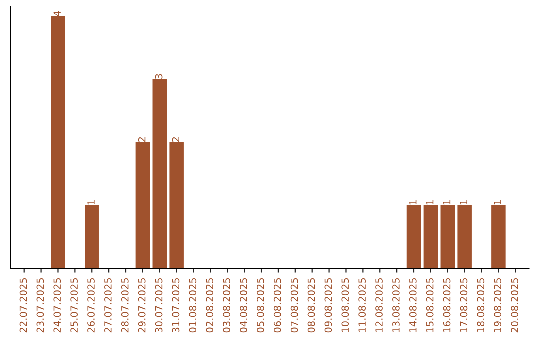 The width and height of the screenshot is (540, 340). Describe the element at coordinates (447, 305) in the screenshot. I see `x-tick-label: 16.08.2025` at that location.